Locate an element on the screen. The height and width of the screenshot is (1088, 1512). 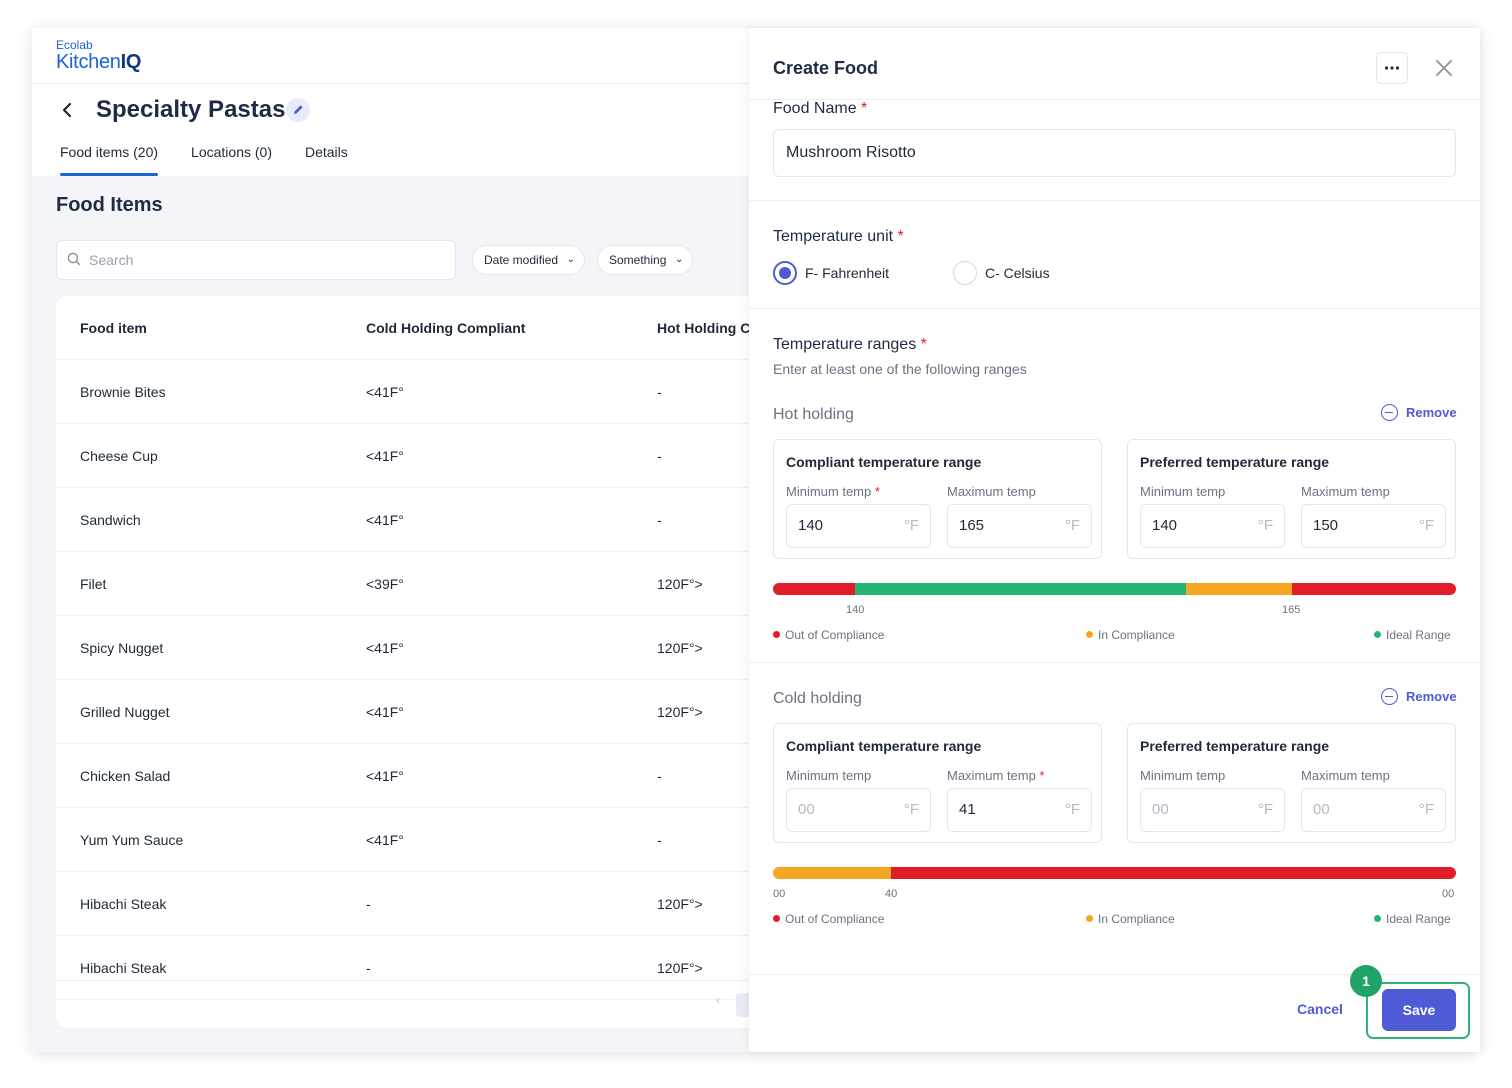
cold-holding-title: Cold holding is located at coordinates (817, 698).